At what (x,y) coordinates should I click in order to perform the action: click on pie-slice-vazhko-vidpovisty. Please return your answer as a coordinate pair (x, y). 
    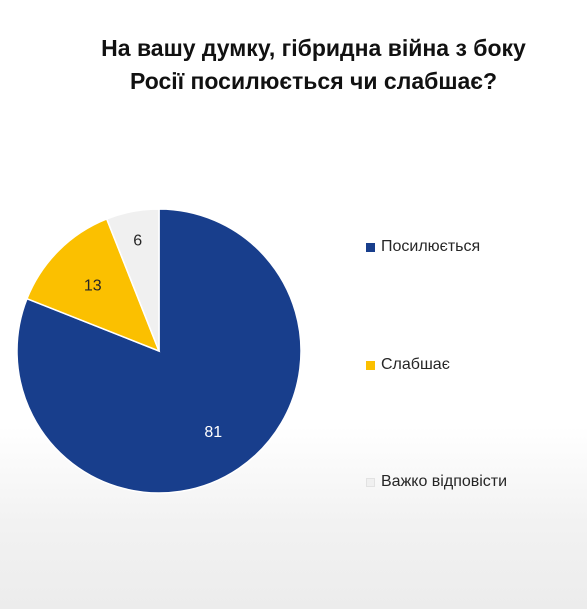
    Looking at the image, I should click on (132, 280).